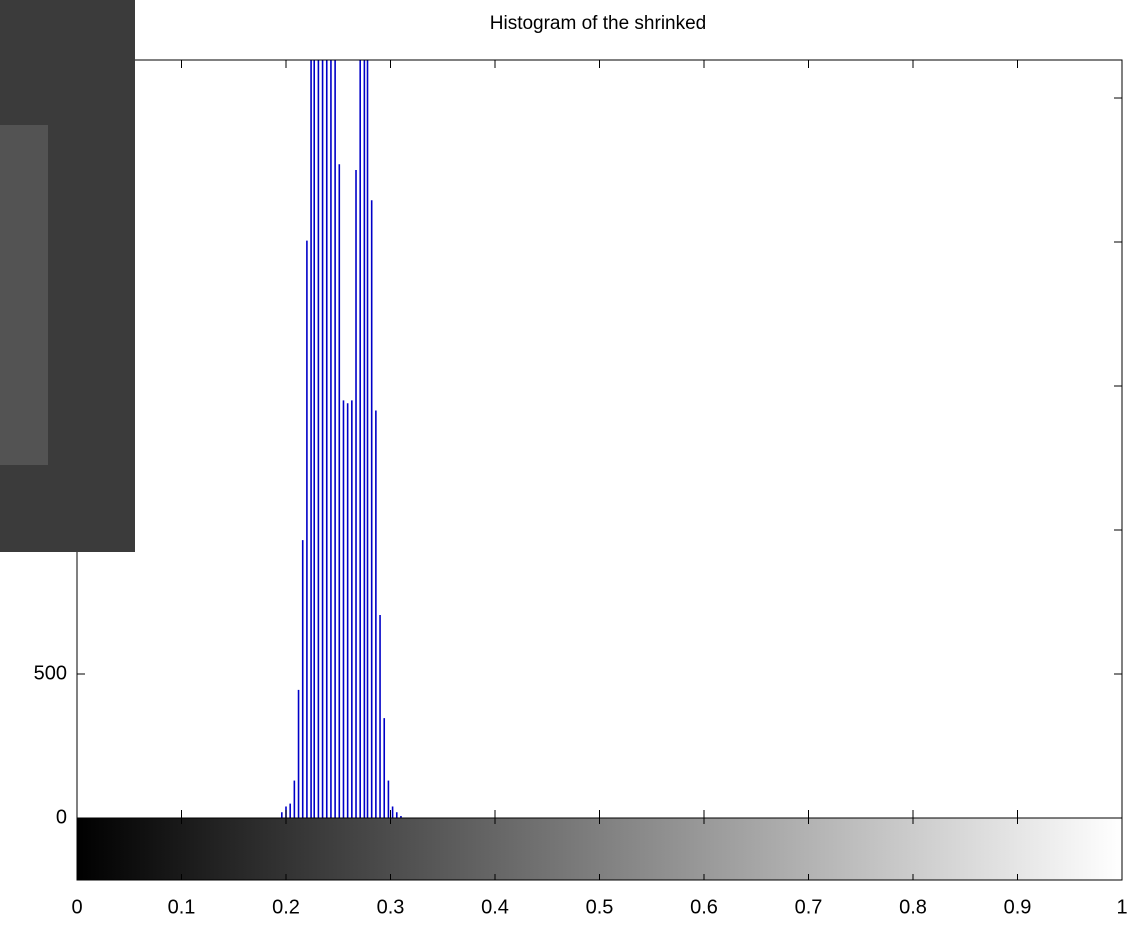 The width and height of the screenshot is (1129, 928). What do you see at coordinates (61, 817) in the screenshot?
I see `y-tick-label: 0` at bounding box center [61, 817].